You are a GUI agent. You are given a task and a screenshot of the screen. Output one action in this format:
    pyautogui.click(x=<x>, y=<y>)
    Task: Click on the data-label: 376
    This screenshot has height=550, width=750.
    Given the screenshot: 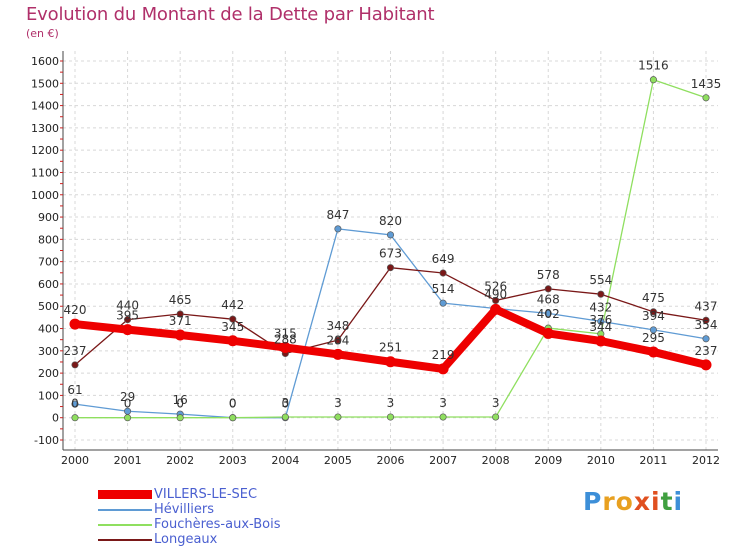 What is the action you would take?
    pyautogui.click(x=600, y=320)
    